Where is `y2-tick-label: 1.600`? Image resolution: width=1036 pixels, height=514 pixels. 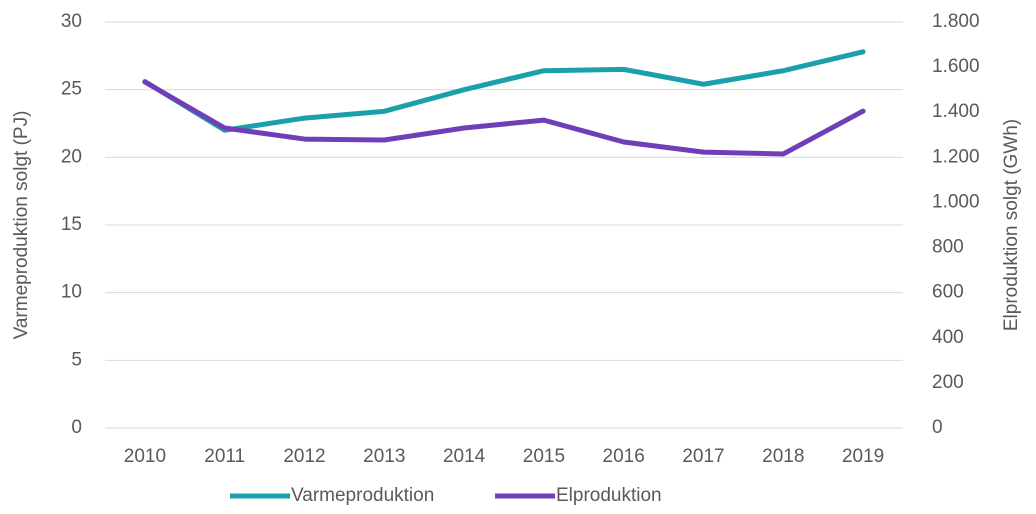
y2-tick-label: 1.600 is located at coordinates (956, 66).